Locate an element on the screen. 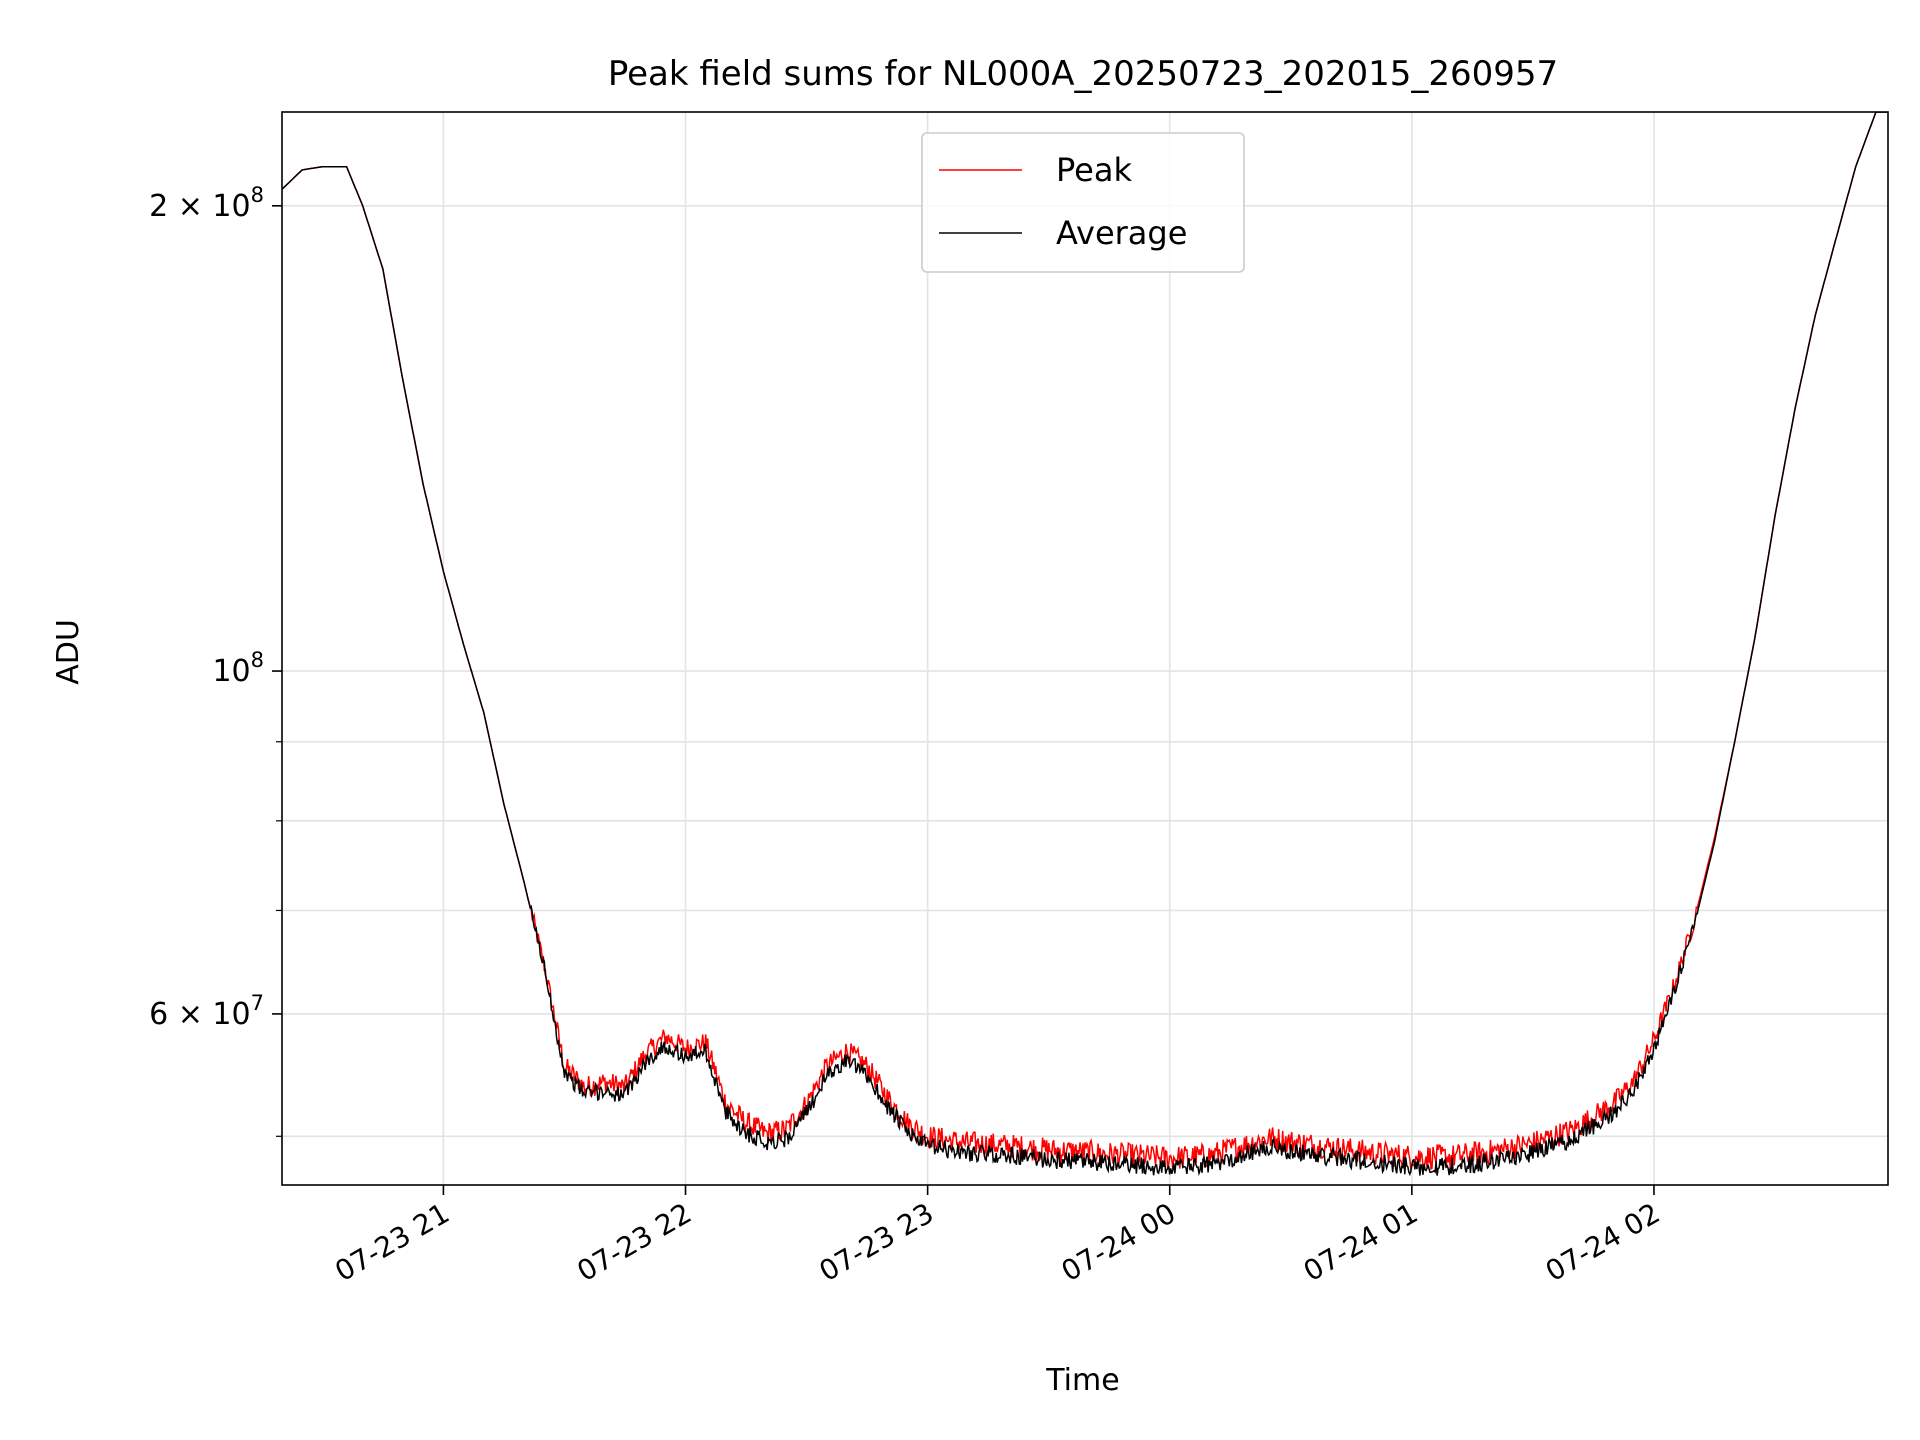 This screenshot has width=1920, height=1440. y-axis-label: ADU is located at coordinates (68, 652).